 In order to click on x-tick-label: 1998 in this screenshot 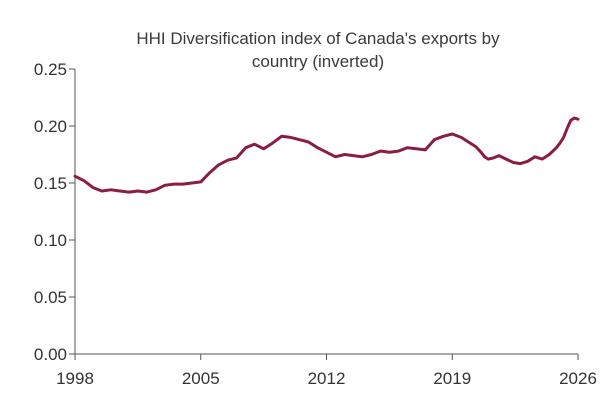, I will do `click(75, 378)`.